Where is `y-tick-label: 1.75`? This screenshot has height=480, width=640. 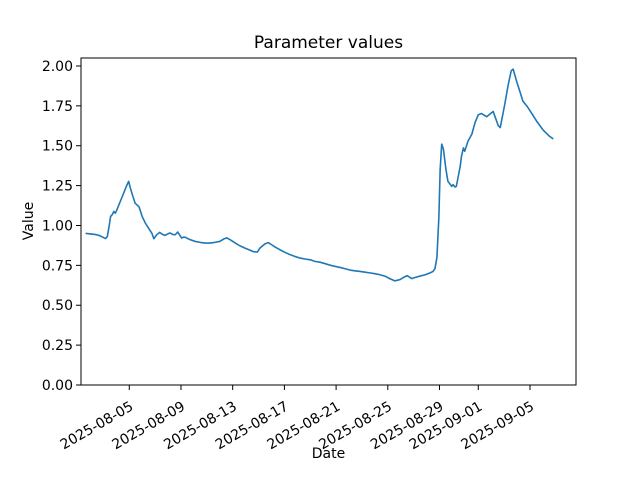 y-tick-label: 1.75 is located at coordinates (57, 107).